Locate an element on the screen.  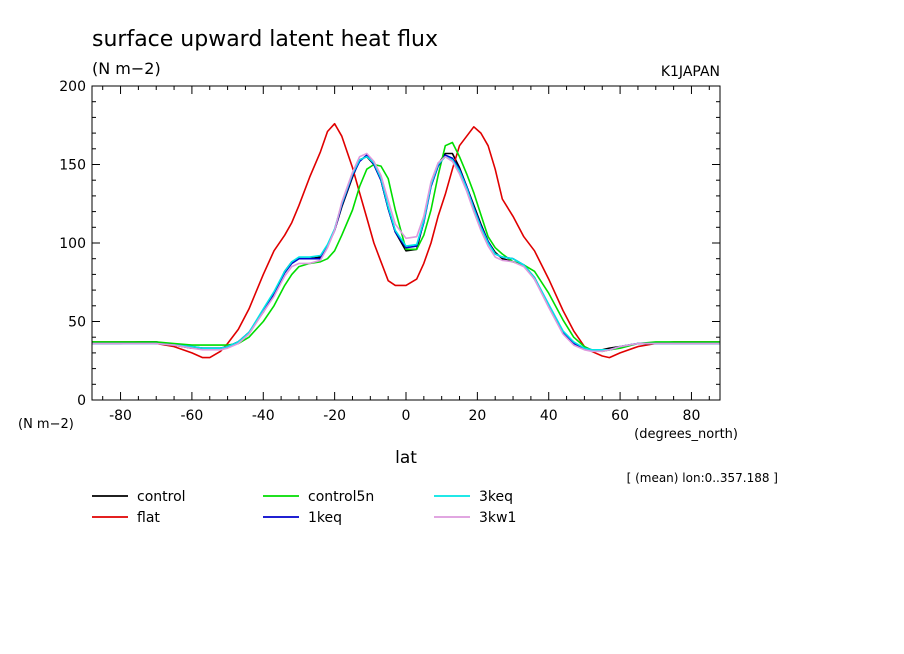
x-tick-label: 40 is located at coordinates (549, 416).